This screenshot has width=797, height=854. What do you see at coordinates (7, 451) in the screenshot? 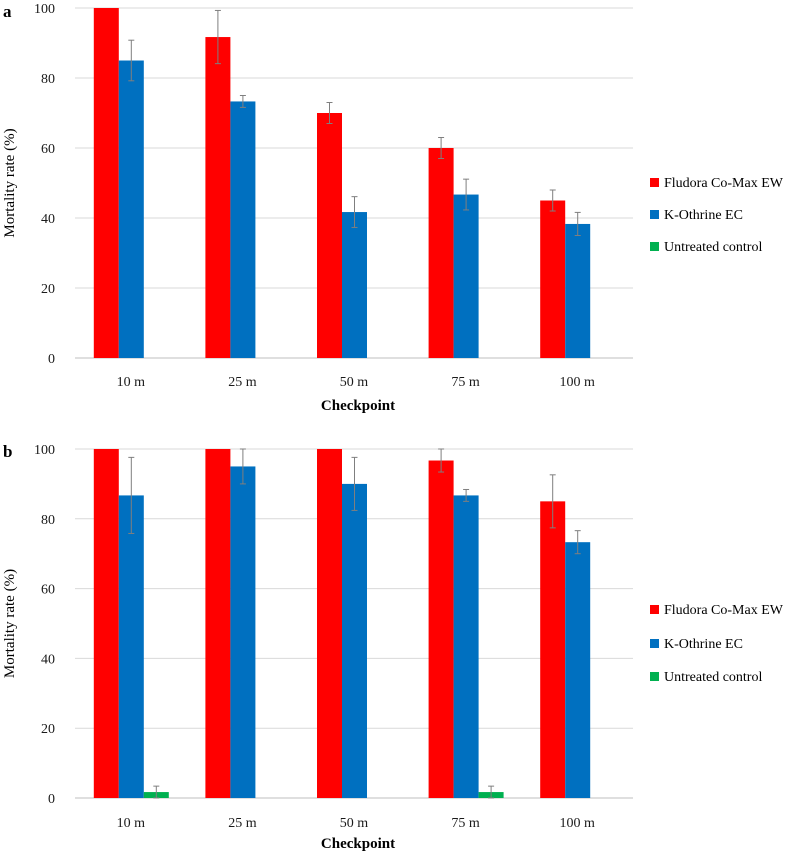
I see `panel-label: b` at bounding box center [7, 451].